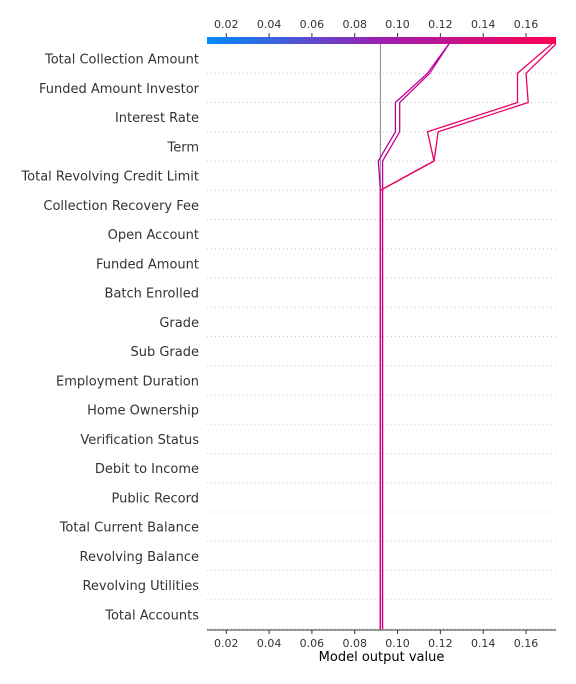  Describe the element at coordinates (382, 657) in the screenshot. I see `x-axis-title: Model output value` at that location.